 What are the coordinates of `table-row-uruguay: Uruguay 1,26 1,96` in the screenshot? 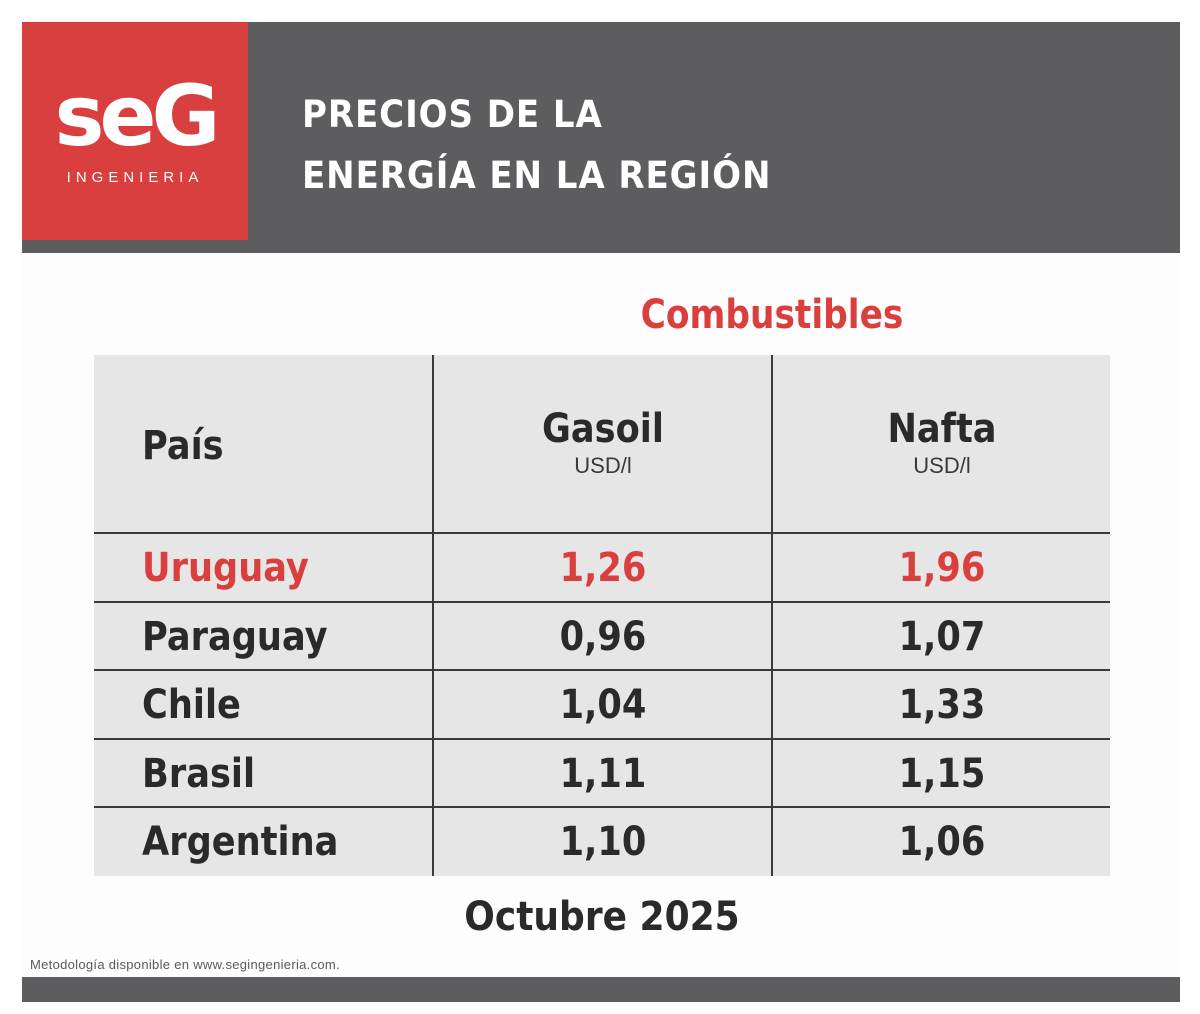 It's located at (602, 568).